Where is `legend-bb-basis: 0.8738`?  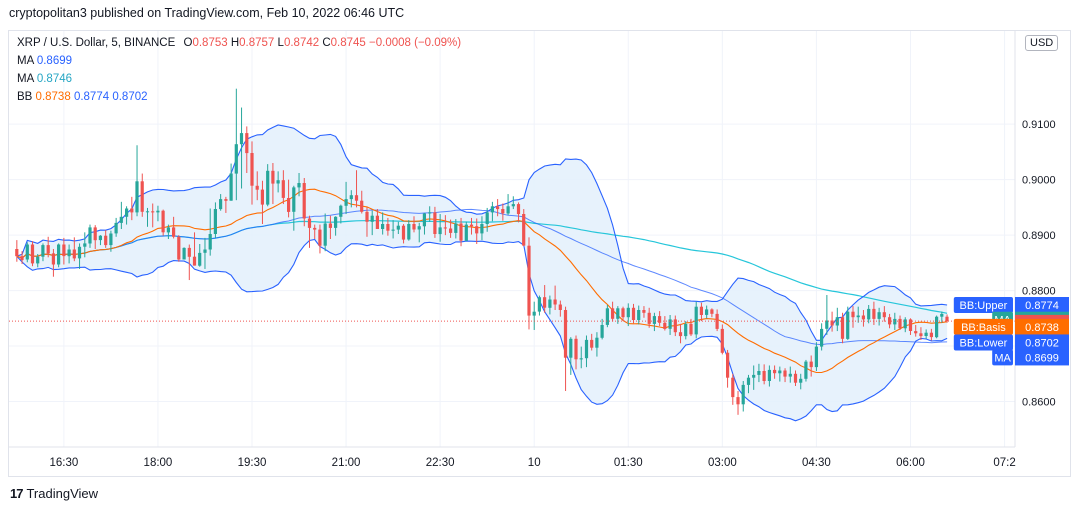
legend-bb-basis: 0.8738 is located at coordinates (53, 97).